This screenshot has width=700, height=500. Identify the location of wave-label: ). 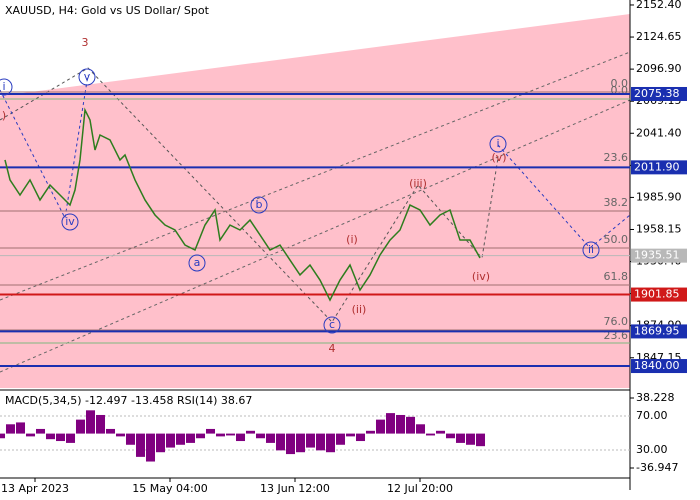
(4, 115).